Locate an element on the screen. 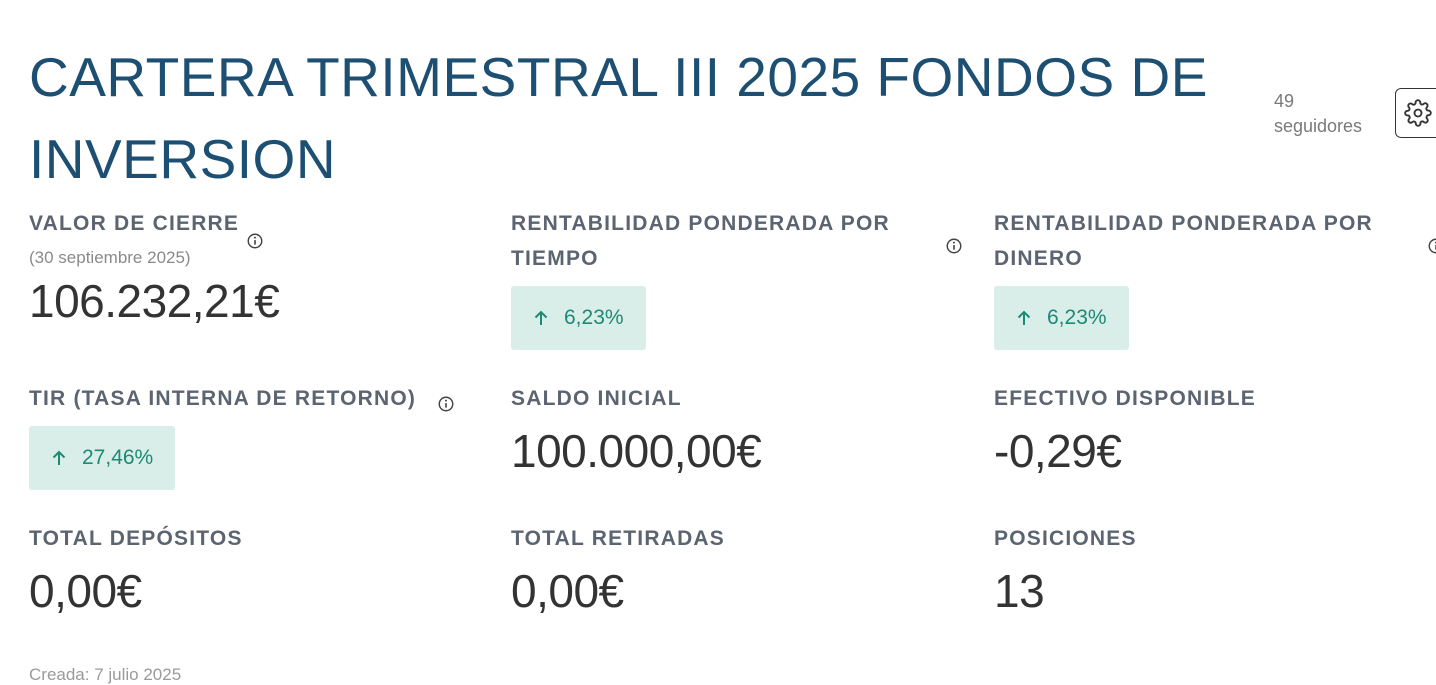 The height and width of the screenshot is (685, 1436). positions-label: POSICIONES is located at coordinates (1065, 538).